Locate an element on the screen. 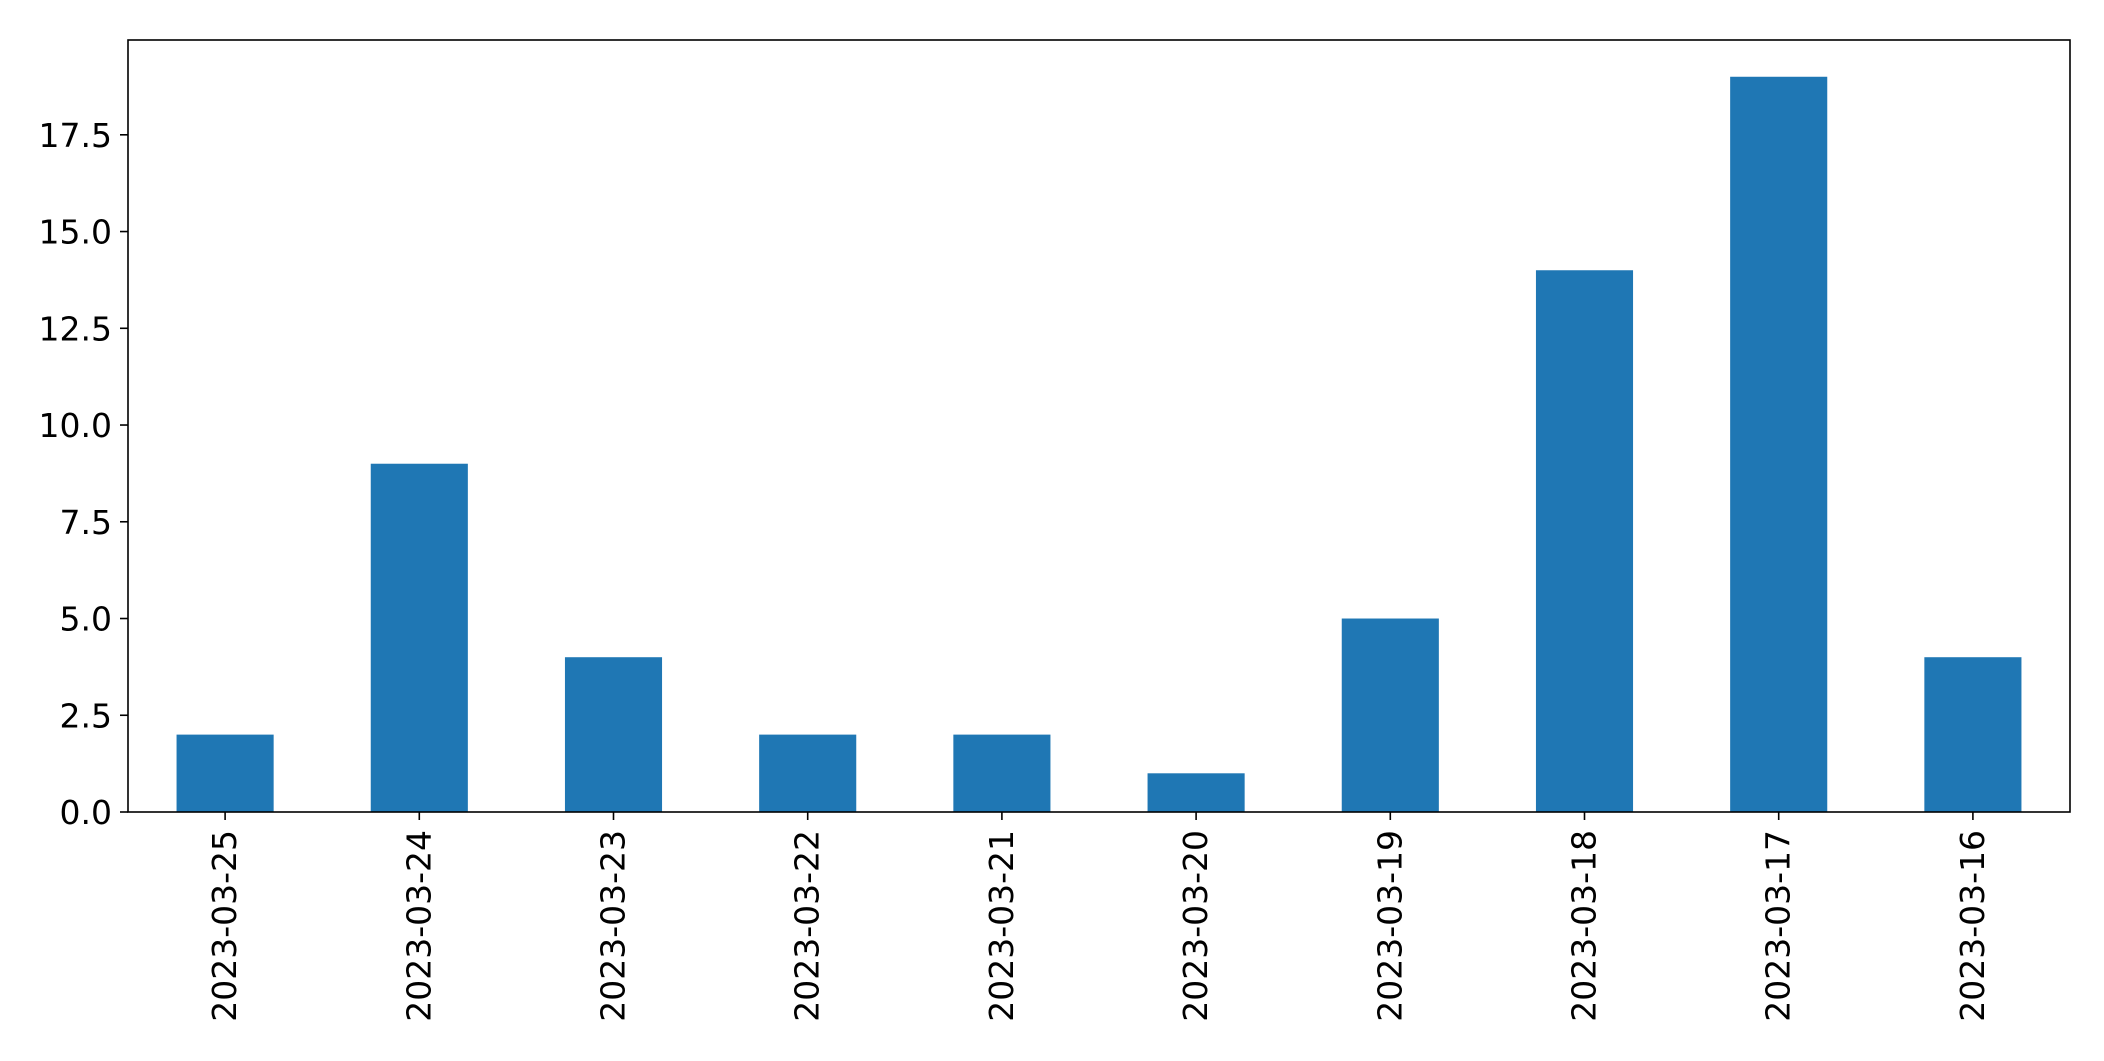 Image resolution: width=2104 pixels, height=1061 pixels. x-tick-label: 2023-03-25 is located at coordinates (224, 926).